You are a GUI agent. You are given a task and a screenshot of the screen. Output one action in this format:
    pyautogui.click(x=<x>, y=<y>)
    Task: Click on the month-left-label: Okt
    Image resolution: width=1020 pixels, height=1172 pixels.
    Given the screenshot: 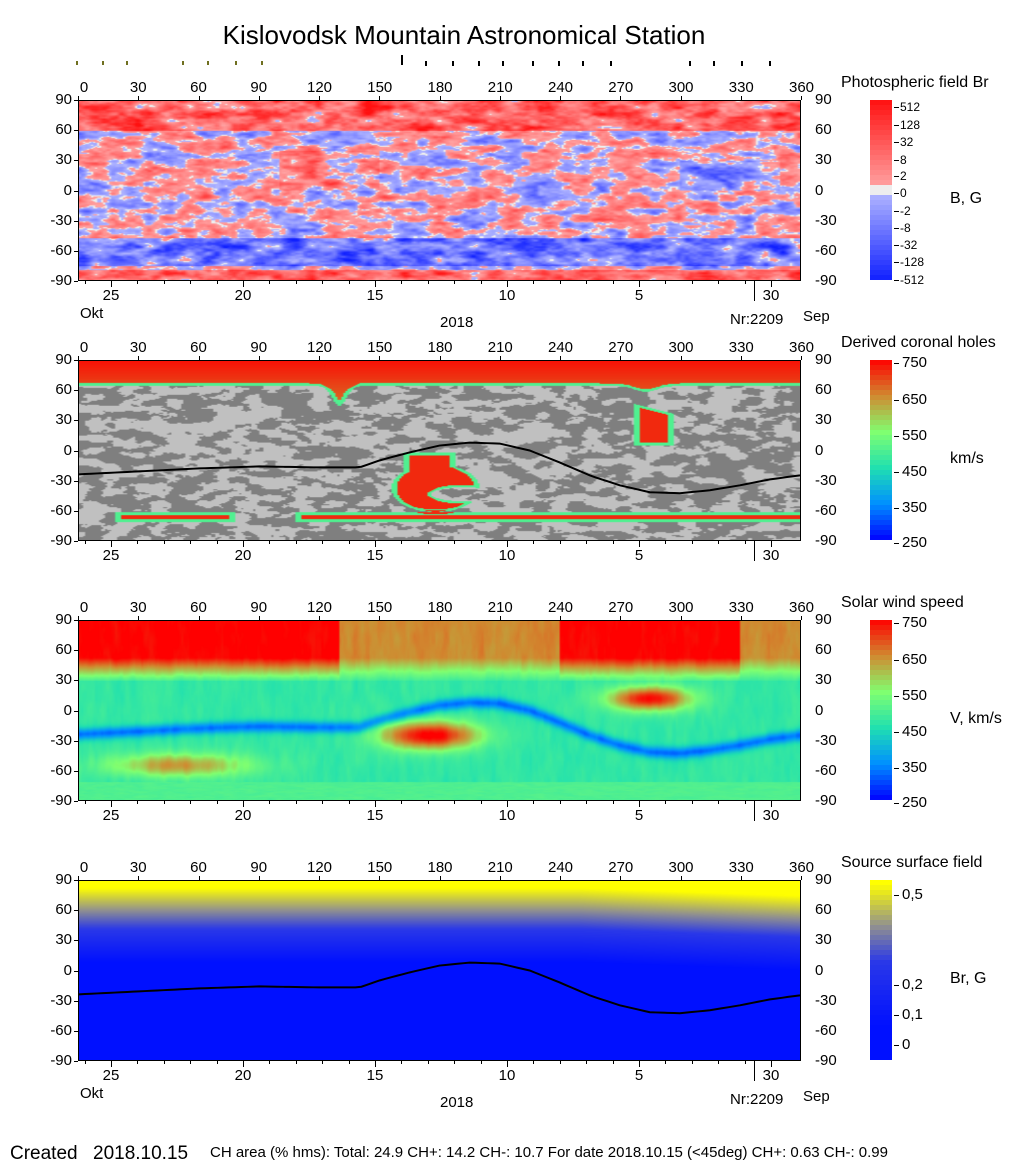 What is the action you would take?
    pyautogui.click(x=92, y=313)
    